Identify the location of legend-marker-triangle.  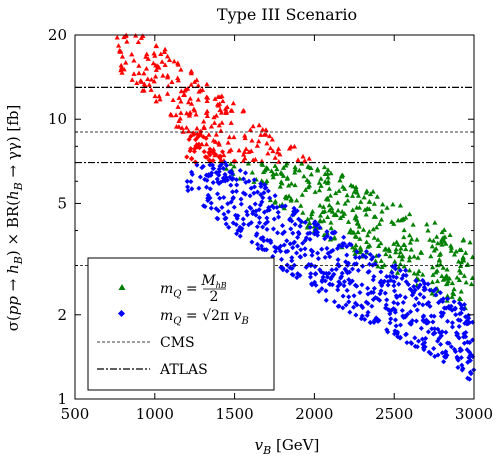
(122, 287).